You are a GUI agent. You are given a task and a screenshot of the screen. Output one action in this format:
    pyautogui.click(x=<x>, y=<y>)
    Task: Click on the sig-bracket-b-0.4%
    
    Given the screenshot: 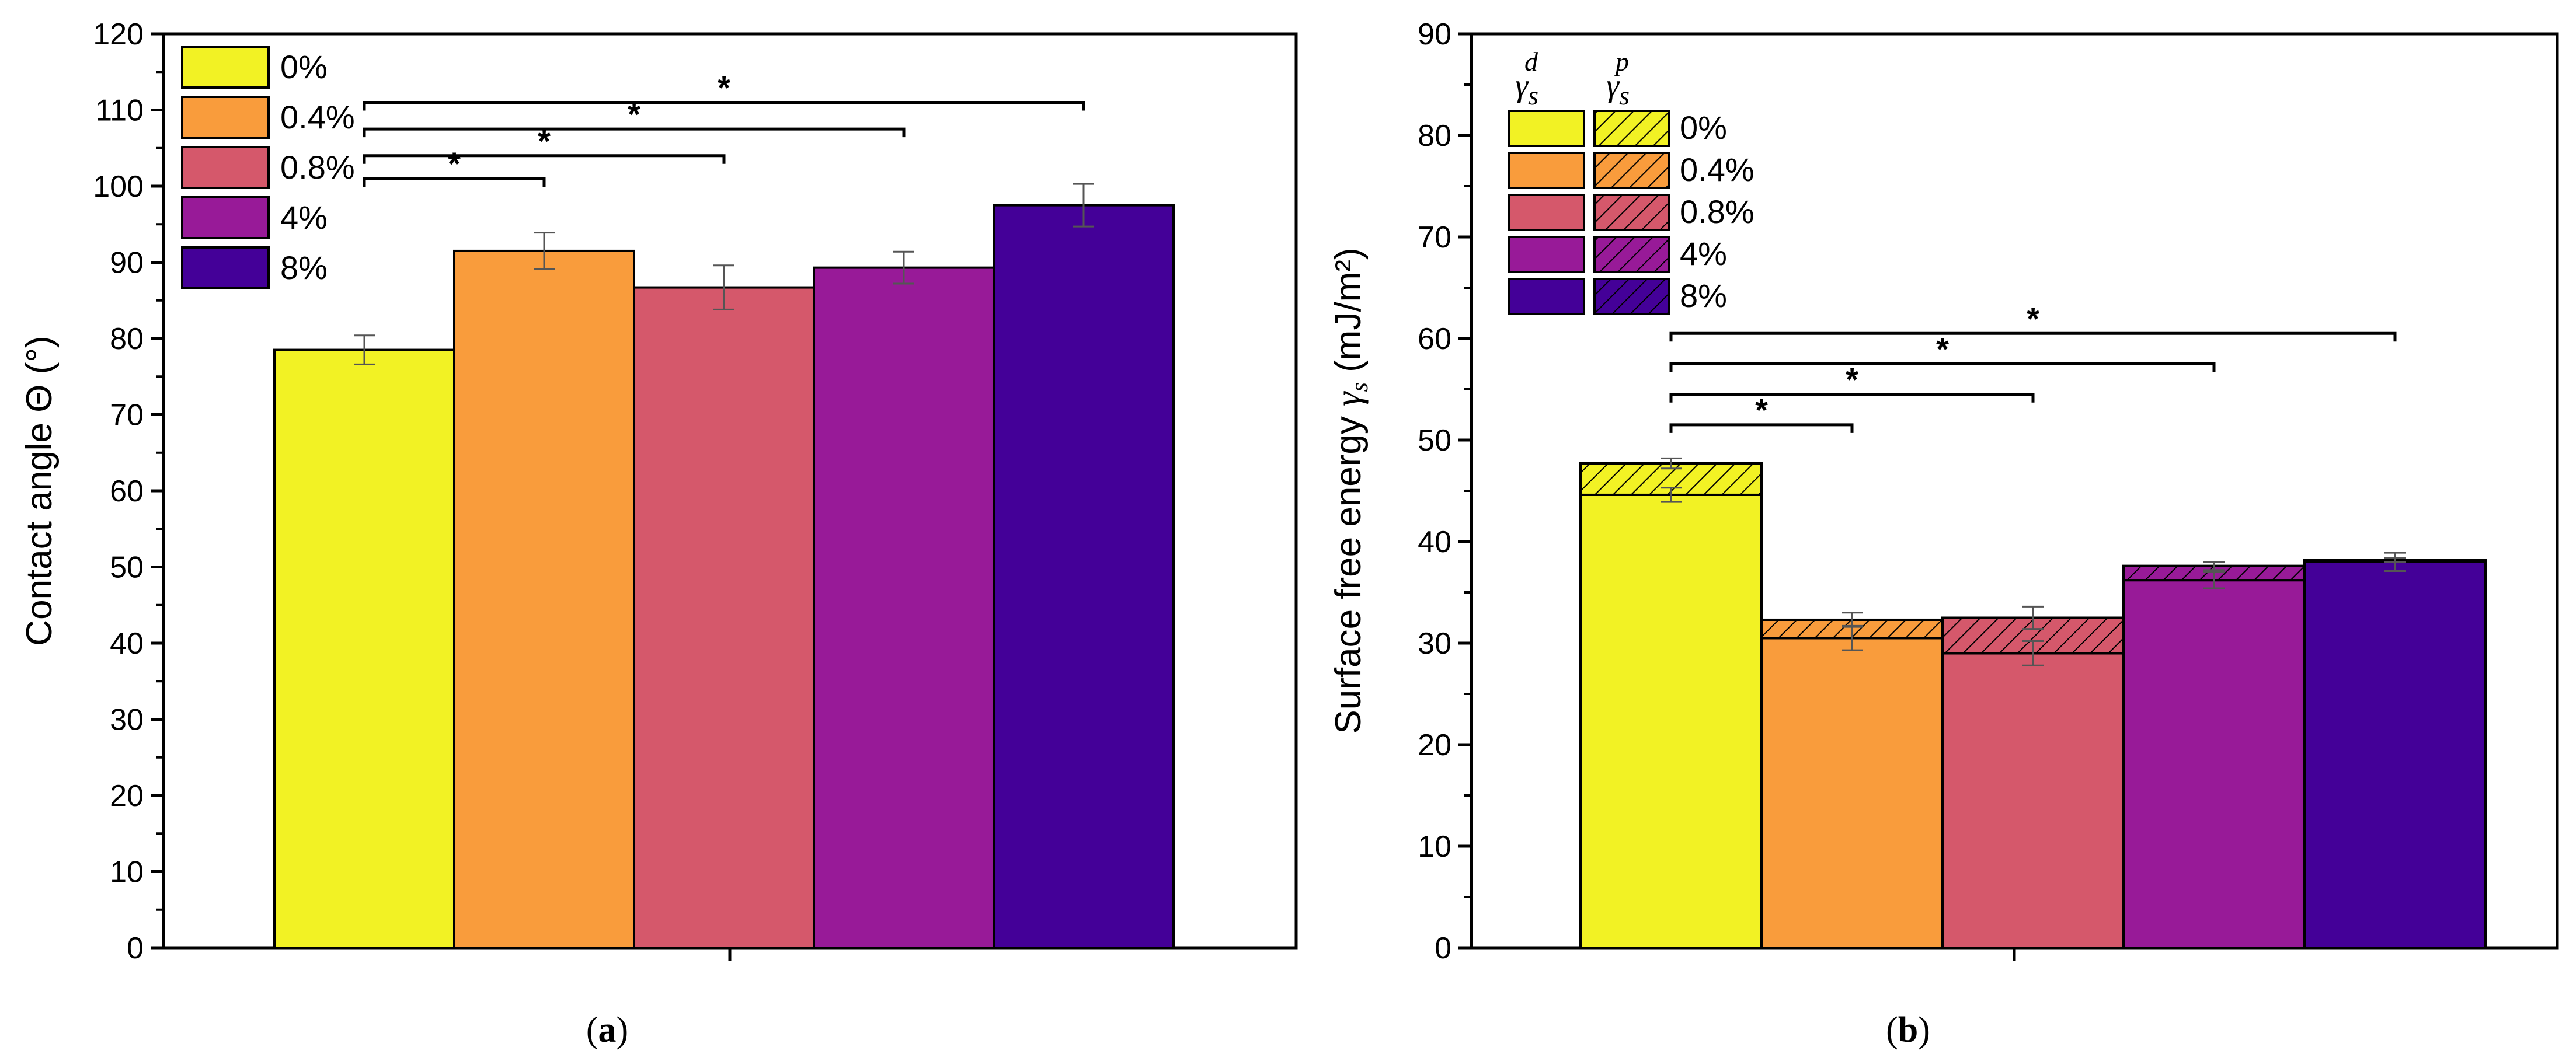 What is the action you would take?
    pyautogui.click(x=1761, y=428)
    